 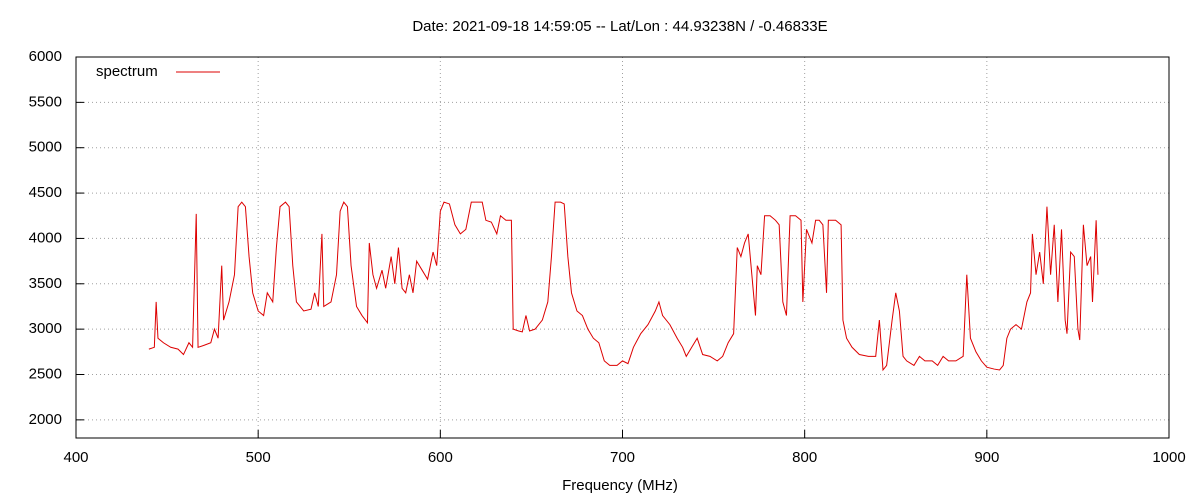 I want to click on x-tick-label: 500, so click(x=258, y=457).